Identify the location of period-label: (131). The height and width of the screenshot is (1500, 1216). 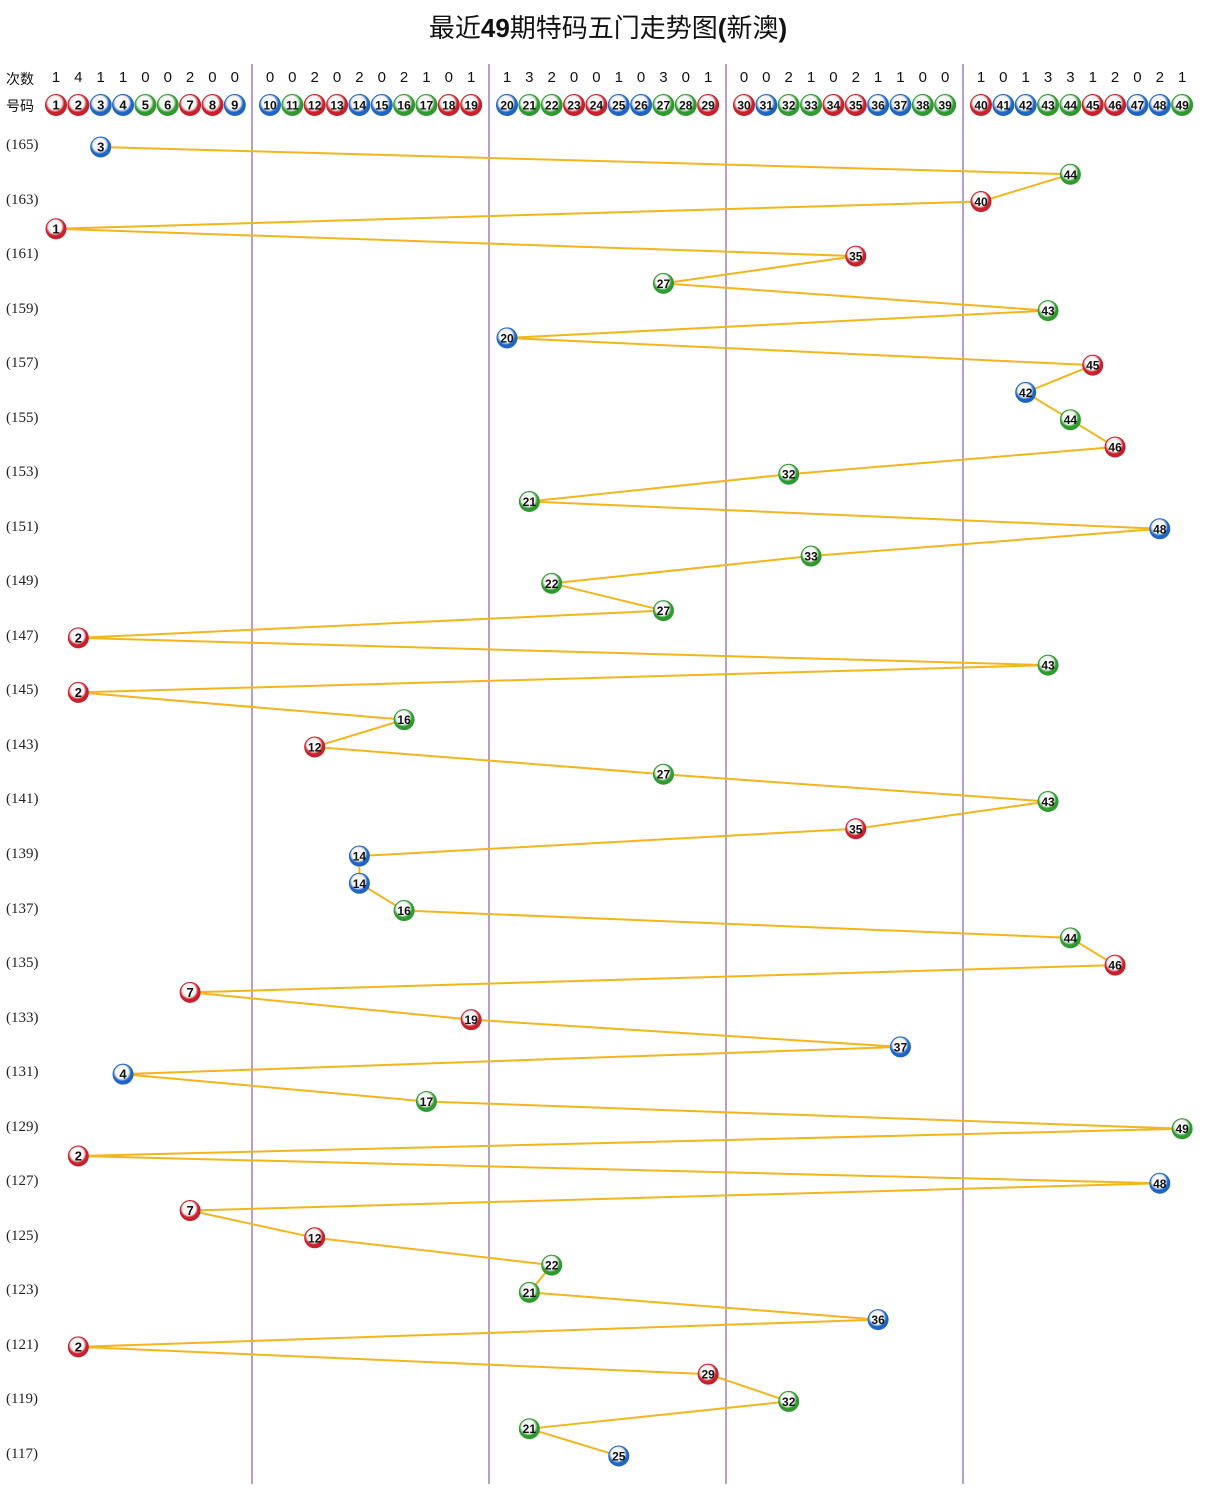
(22, 1072).